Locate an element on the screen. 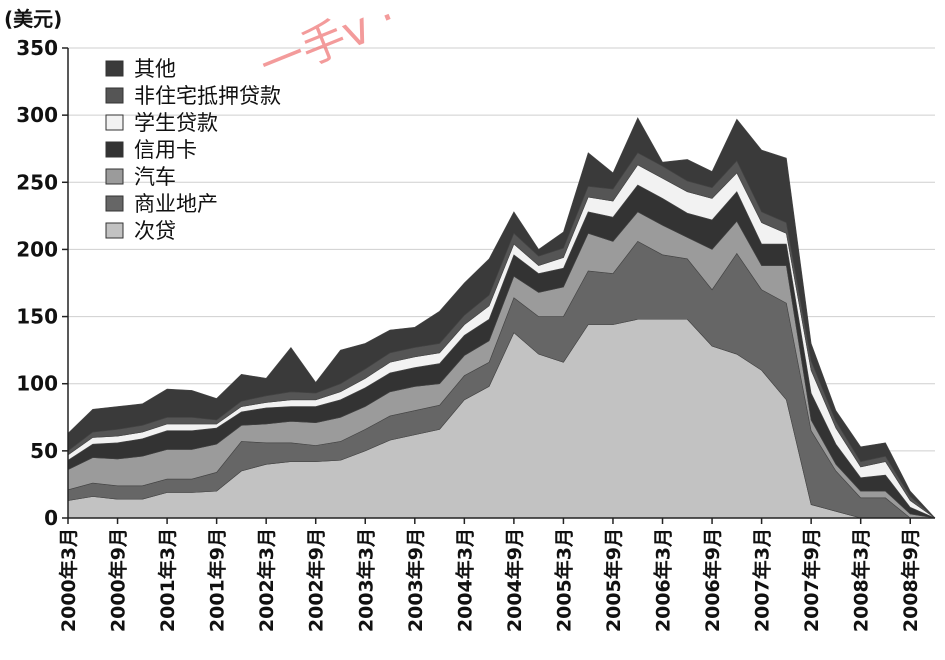 The width and height of the screenshot is (945, 660). legend-entry-label: 商业地产 is located at coordinates (176, 204).